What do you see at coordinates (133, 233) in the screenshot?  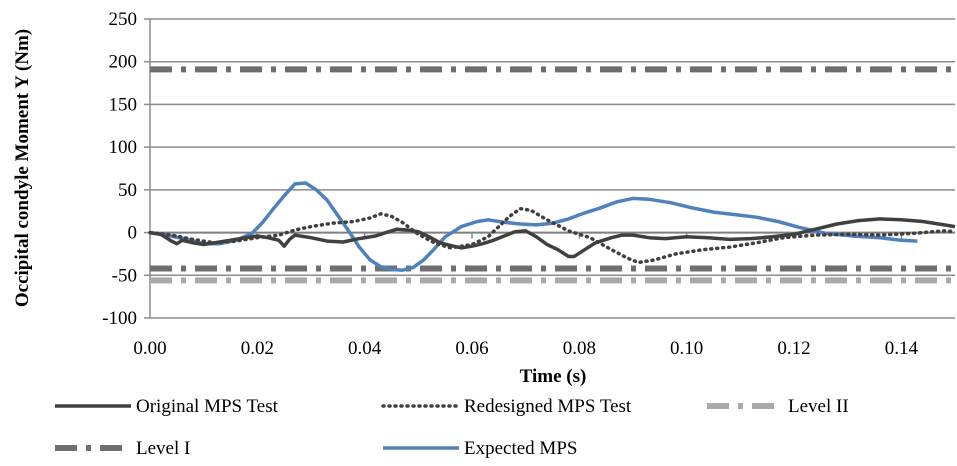 I see `y-tick-label: 0` at bounding box center [133, 233].